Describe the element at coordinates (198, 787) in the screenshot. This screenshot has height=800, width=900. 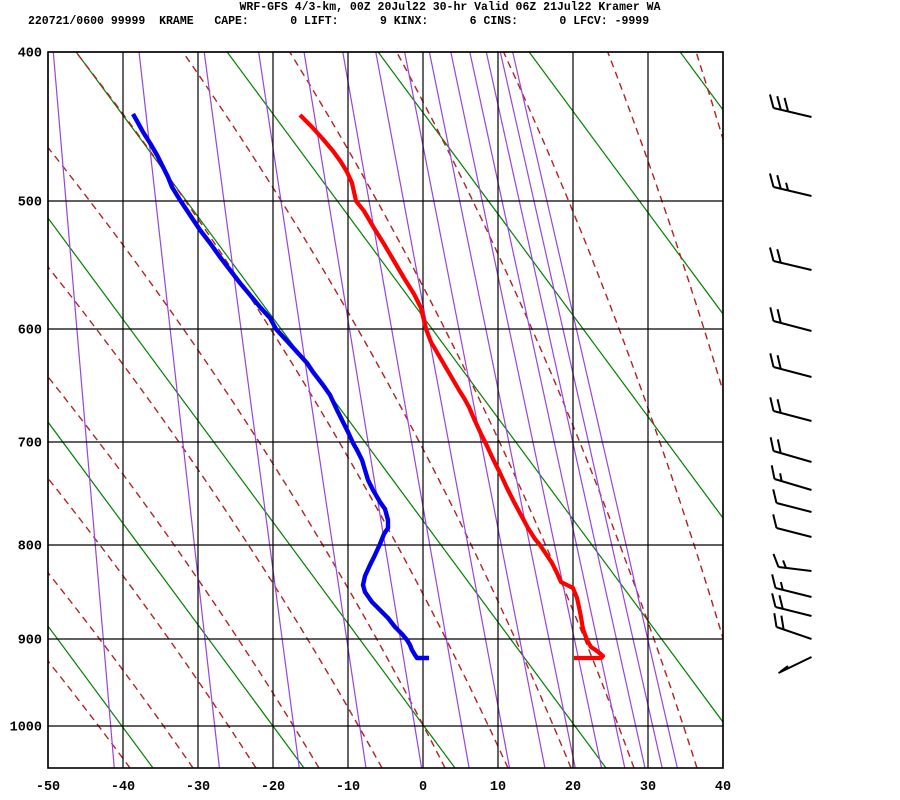
I see `temperature-axis-label: -30` at that location.